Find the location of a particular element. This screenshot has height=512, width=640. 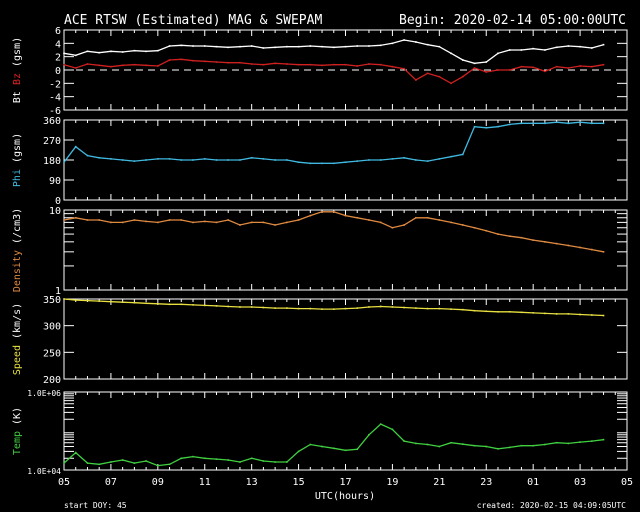

y-axis-label: Density (/cm3) is located at coordinates (17, 250).